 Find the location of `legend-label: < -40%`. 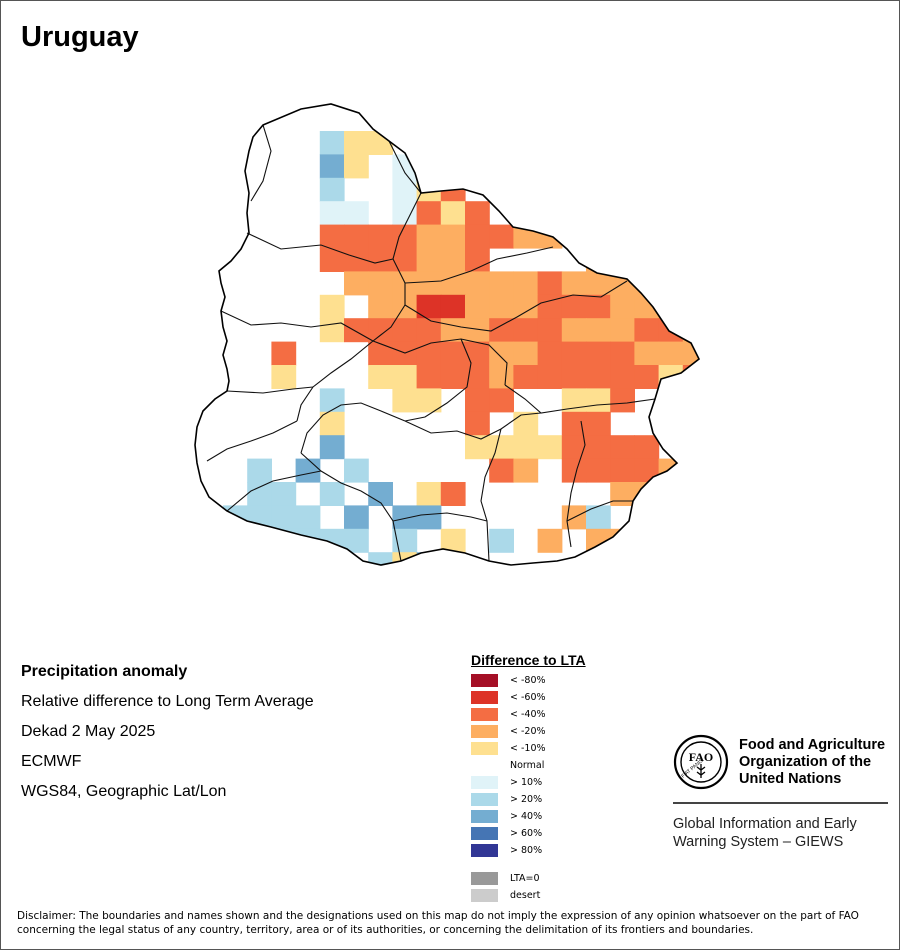

legend-label: < -40% is located at coordinates (528, 714).